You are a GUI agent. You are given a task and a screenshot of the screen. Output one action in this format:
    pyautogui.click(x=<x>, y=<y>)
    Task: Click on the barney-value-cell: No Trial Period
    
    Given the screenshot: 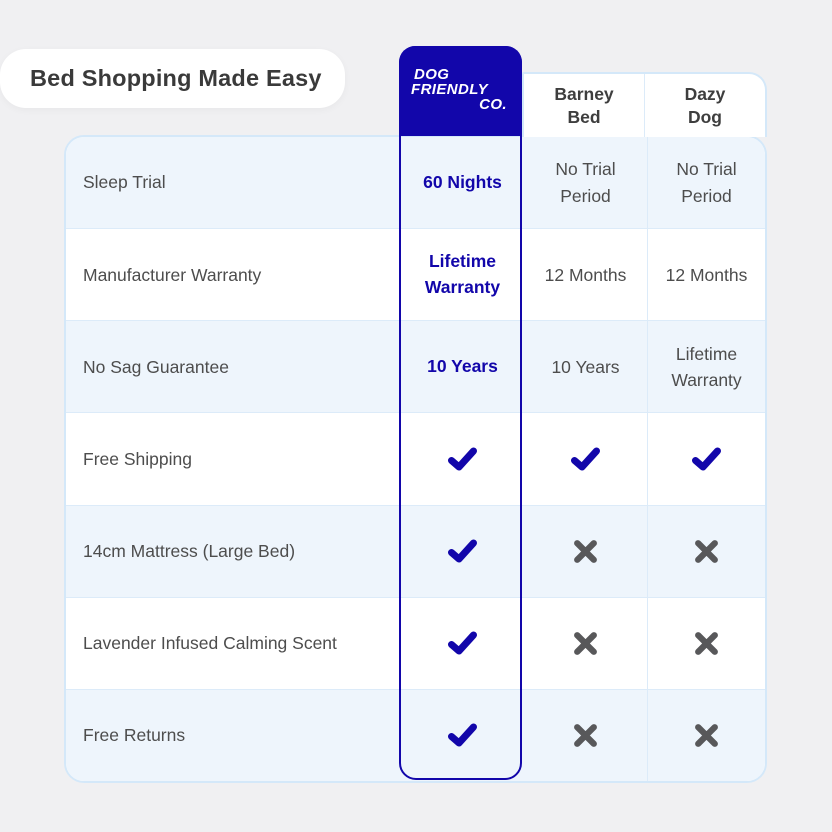 What is the action you would take?
    pyautogui.click(x=585, y=182)
    